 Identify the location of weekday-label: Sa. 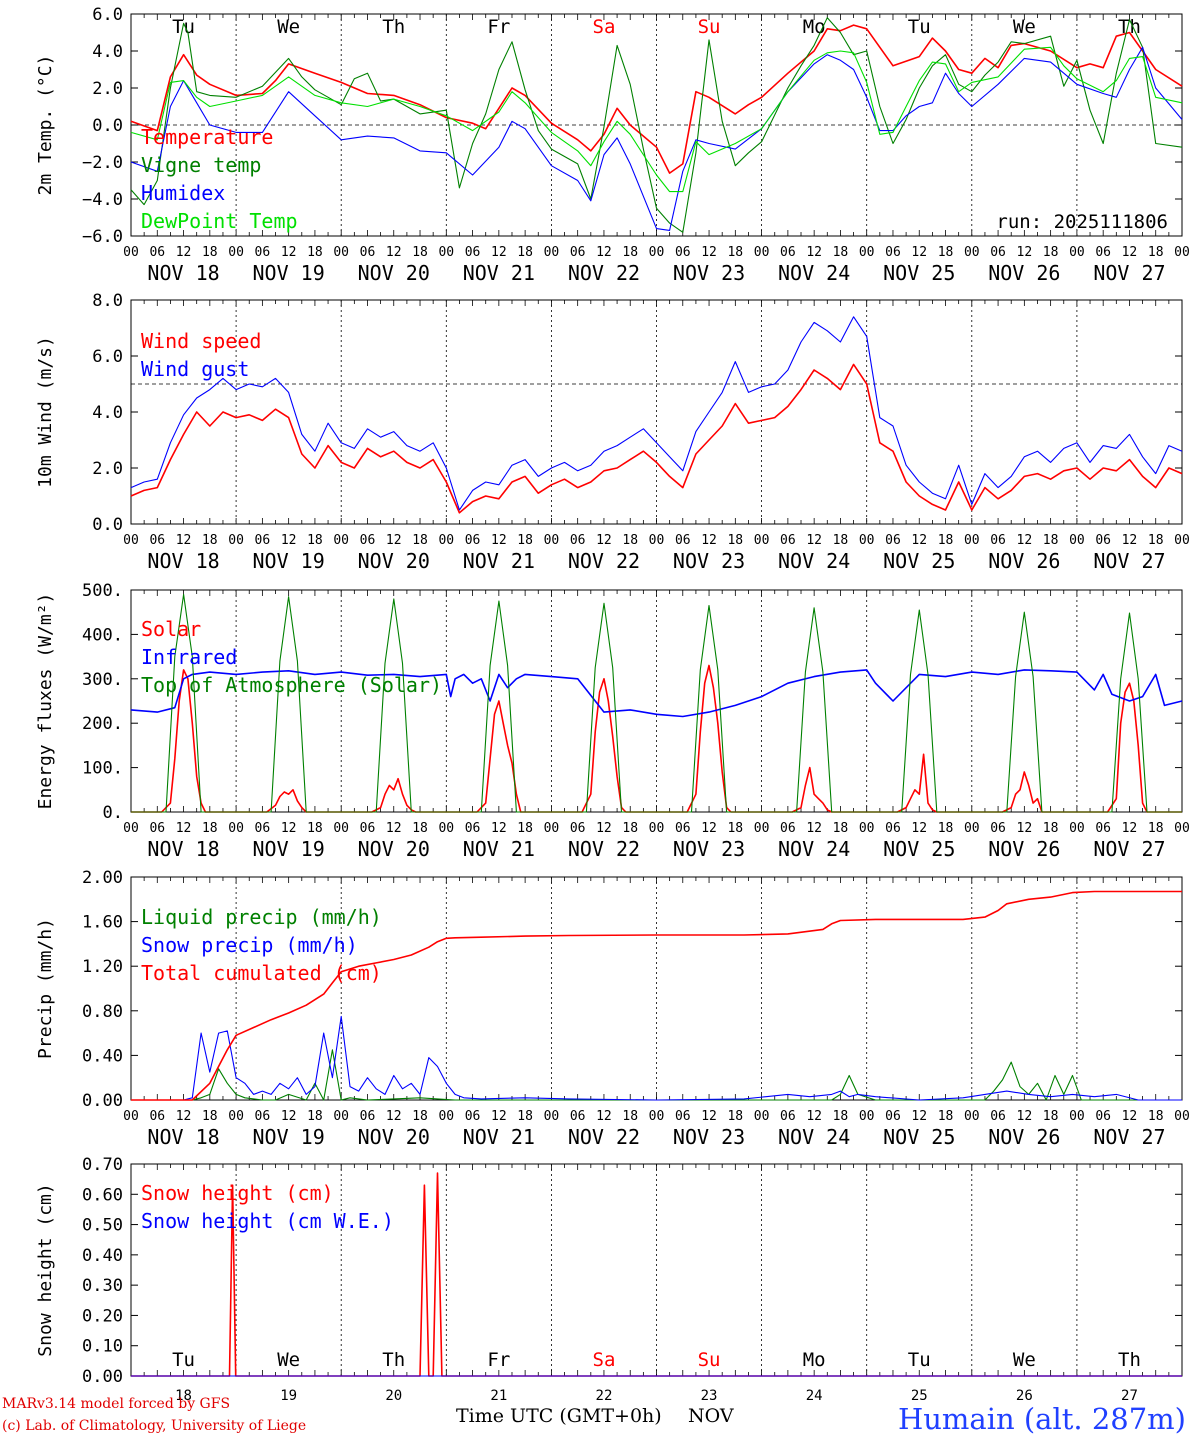
(604, 27).